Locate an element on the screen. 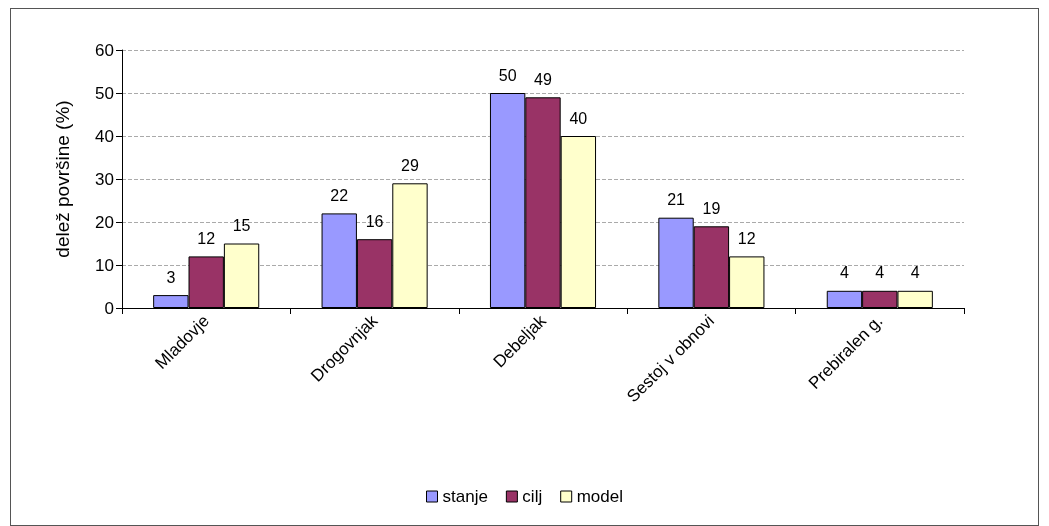 The height and width of the screenshot is (526, 1049). data-label: 16 is located at coordinates (374, 221).